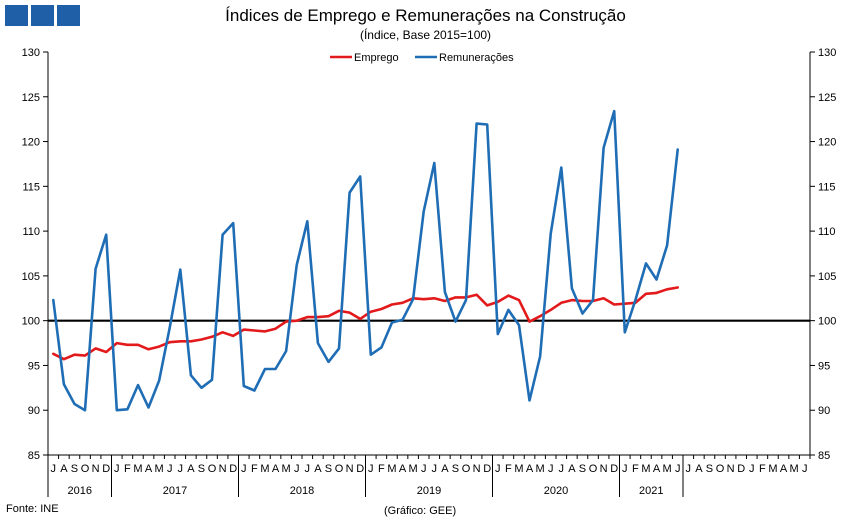 The height and width of the screenshot is (525, 851). I want to click on y-tick-label-left: 115, so click(31, 187).